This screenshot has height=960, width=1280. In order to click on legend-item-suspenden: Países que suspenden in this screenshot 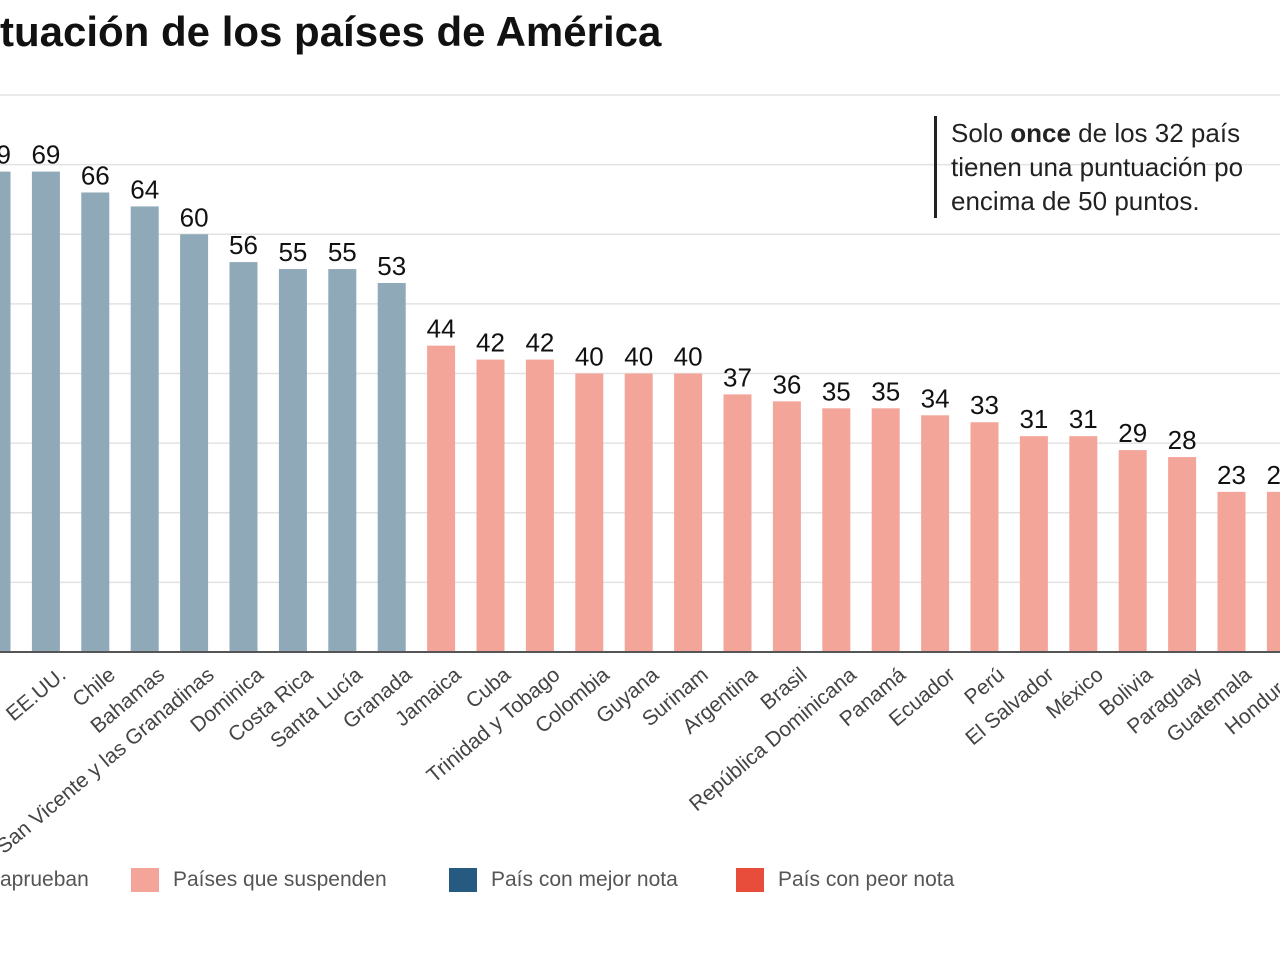, I will do `click(259, 880)`.